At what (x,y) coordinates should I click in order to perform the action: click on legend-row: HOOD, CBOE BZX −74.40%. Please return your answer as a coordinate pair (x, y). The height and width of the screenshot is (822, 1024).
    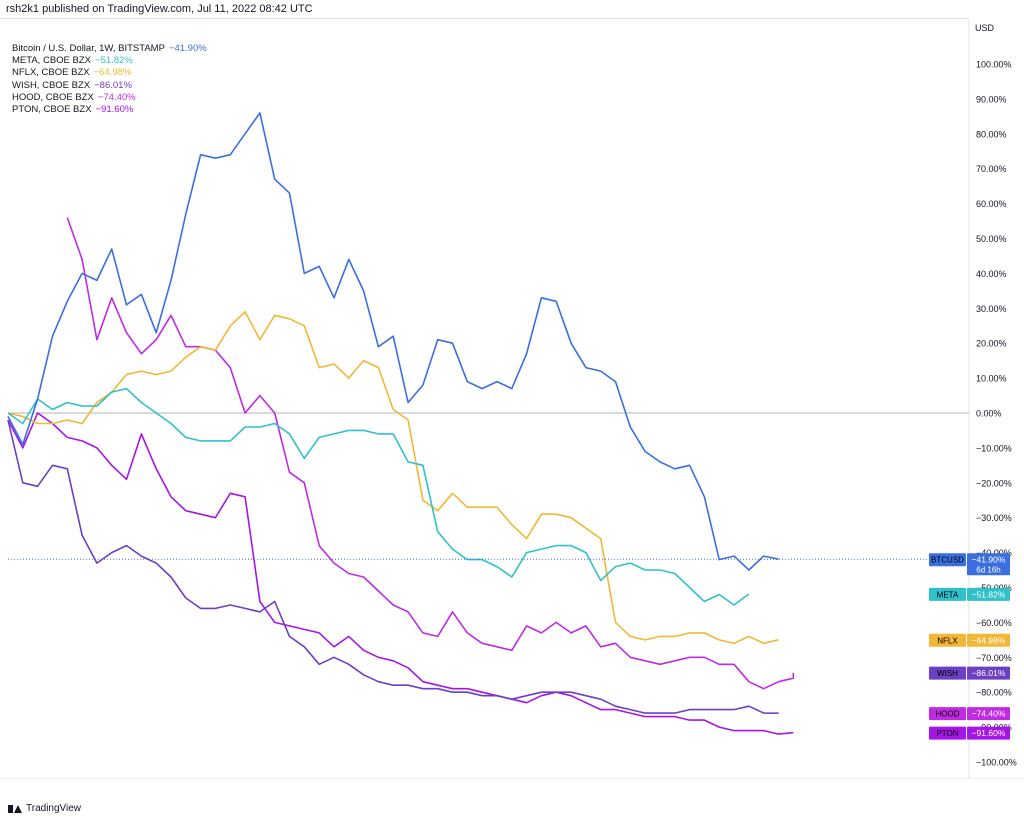
    Looking at the image, I should click on (109, 98).